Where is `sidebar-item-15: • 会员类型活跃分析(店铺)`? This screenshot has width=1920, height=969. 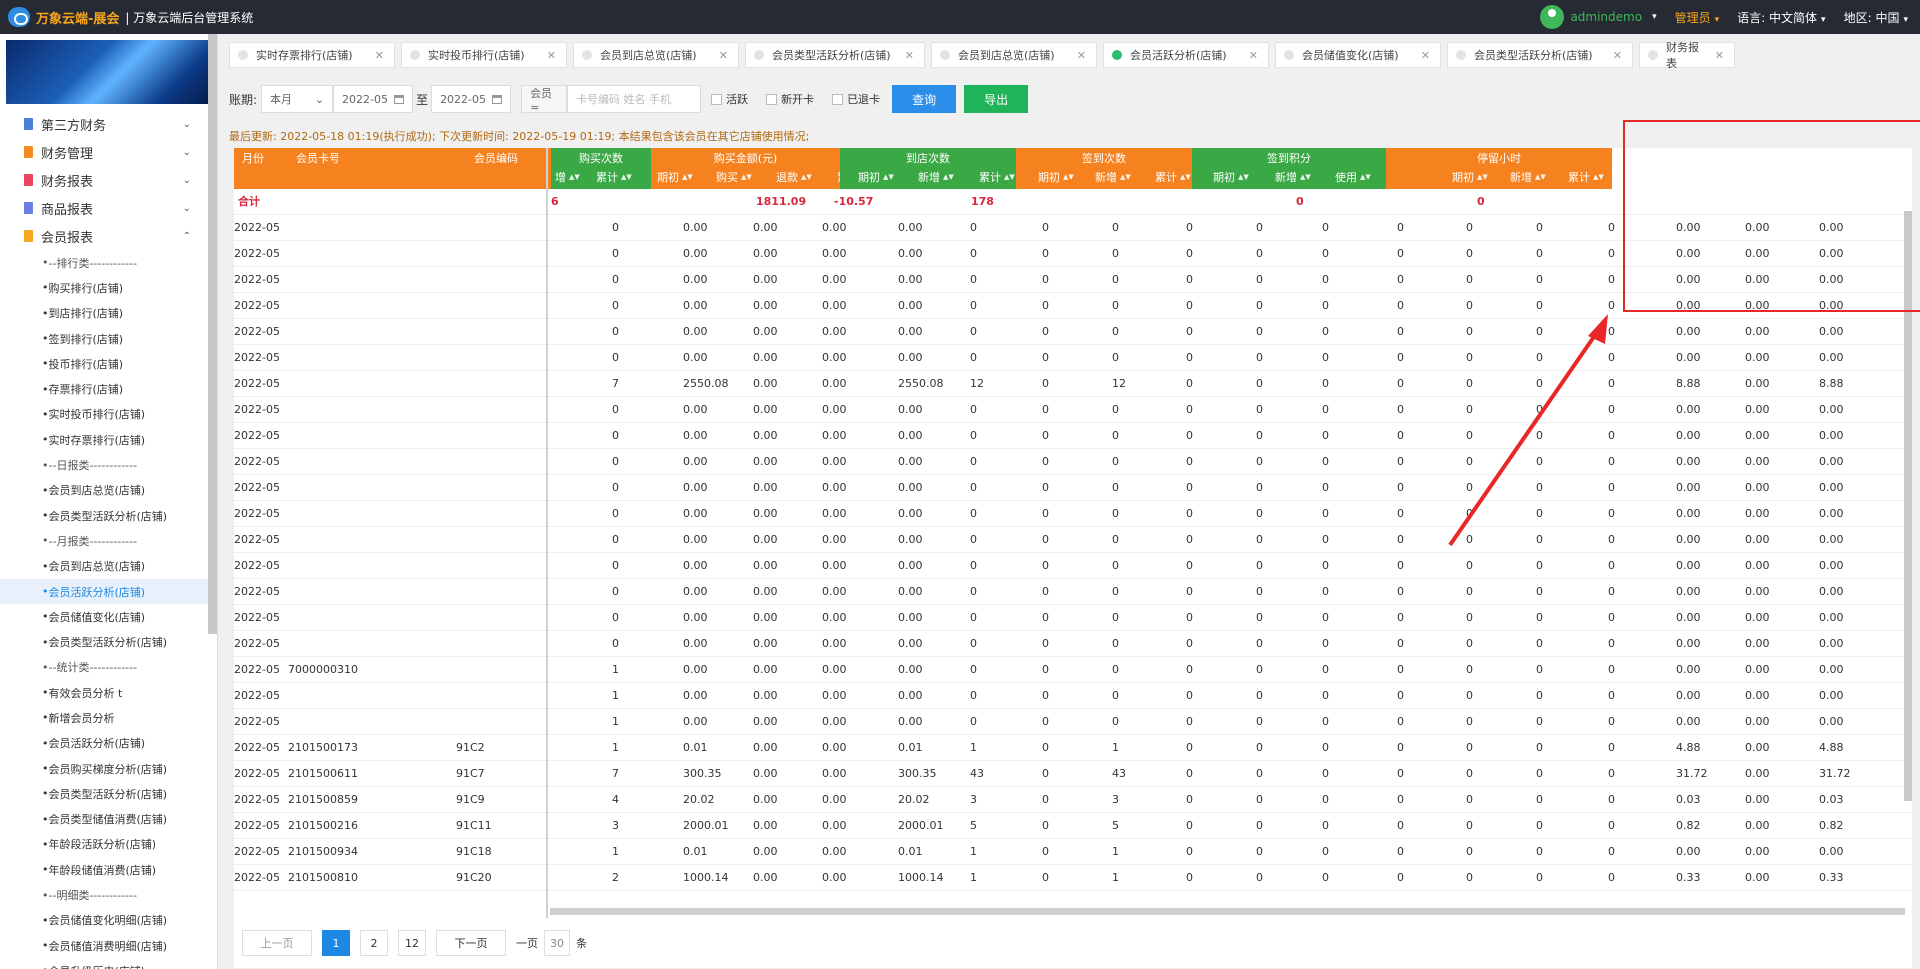 sidebar-item-15: • 会员类型活跃分析(店铺) is located at coordinates (108, 641).